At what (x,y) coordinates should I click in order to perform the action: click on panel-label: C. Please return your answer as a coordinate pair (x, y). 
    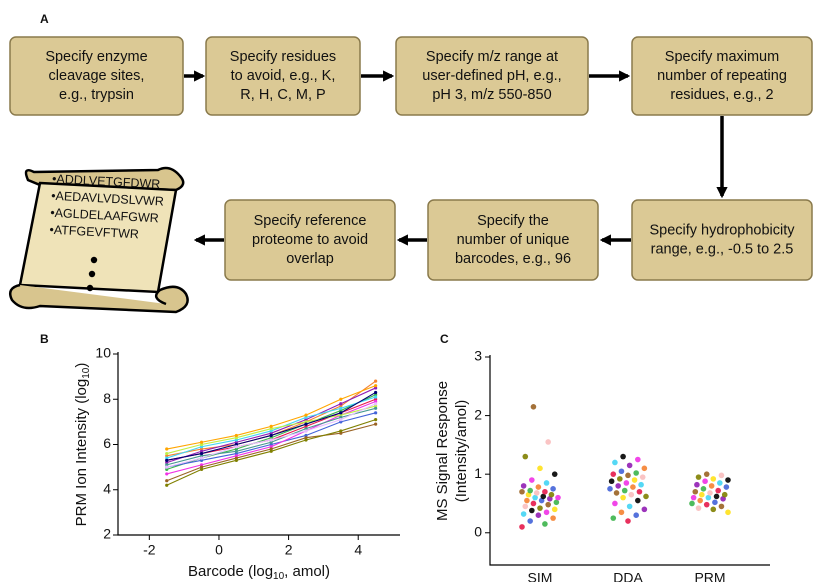
    Looking at the image, I should click on (444, 339).